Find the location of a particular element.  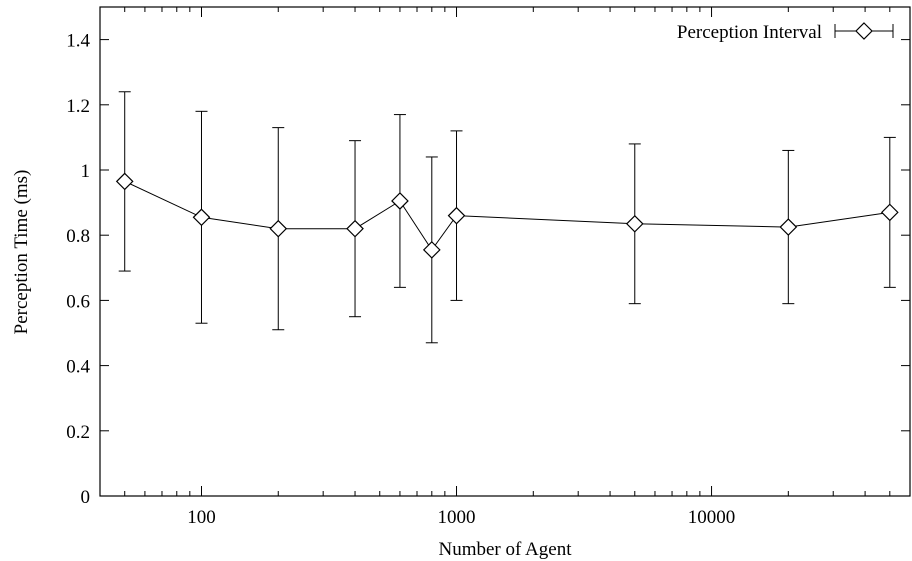

y-tick-label: 0.4 is located at coordinates (78, 367).